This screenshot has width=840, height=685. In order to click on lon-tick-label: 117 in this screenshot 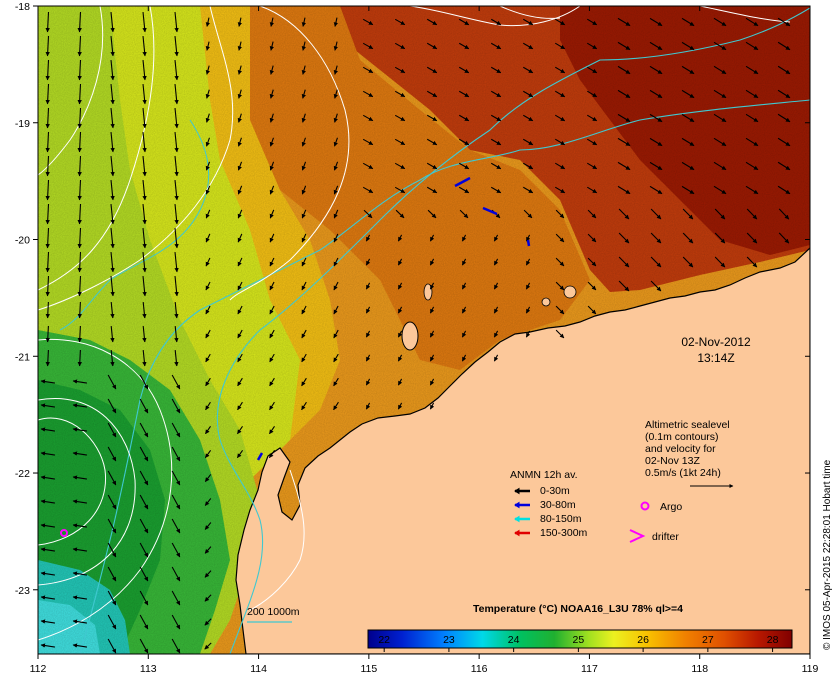, I will do `click(589, 669)`.